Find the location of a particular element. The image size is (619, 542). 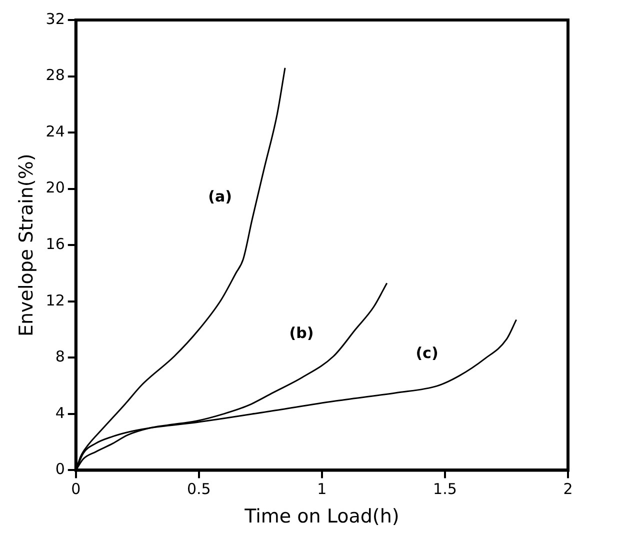

x-tick-label: 1 is located at coordinates (322, 489).